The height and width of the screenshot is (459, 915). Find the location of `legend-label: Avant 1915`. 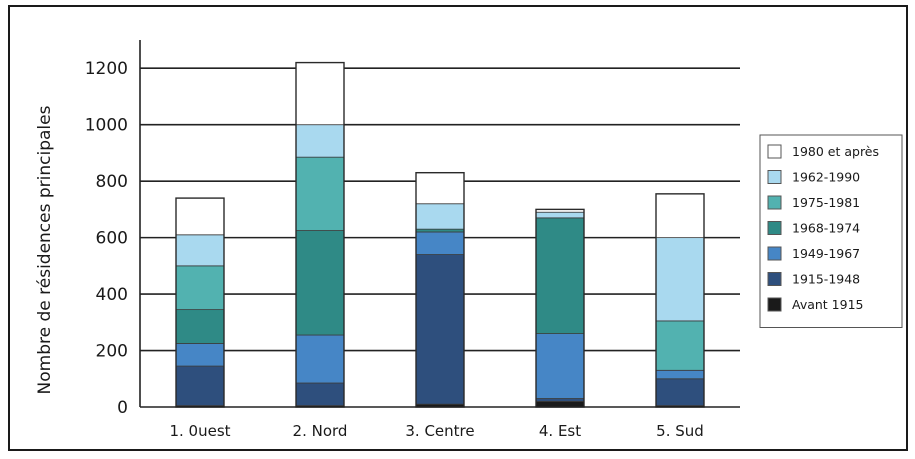

legend-label: Avant 1915 is located at coordinates (827, 304).